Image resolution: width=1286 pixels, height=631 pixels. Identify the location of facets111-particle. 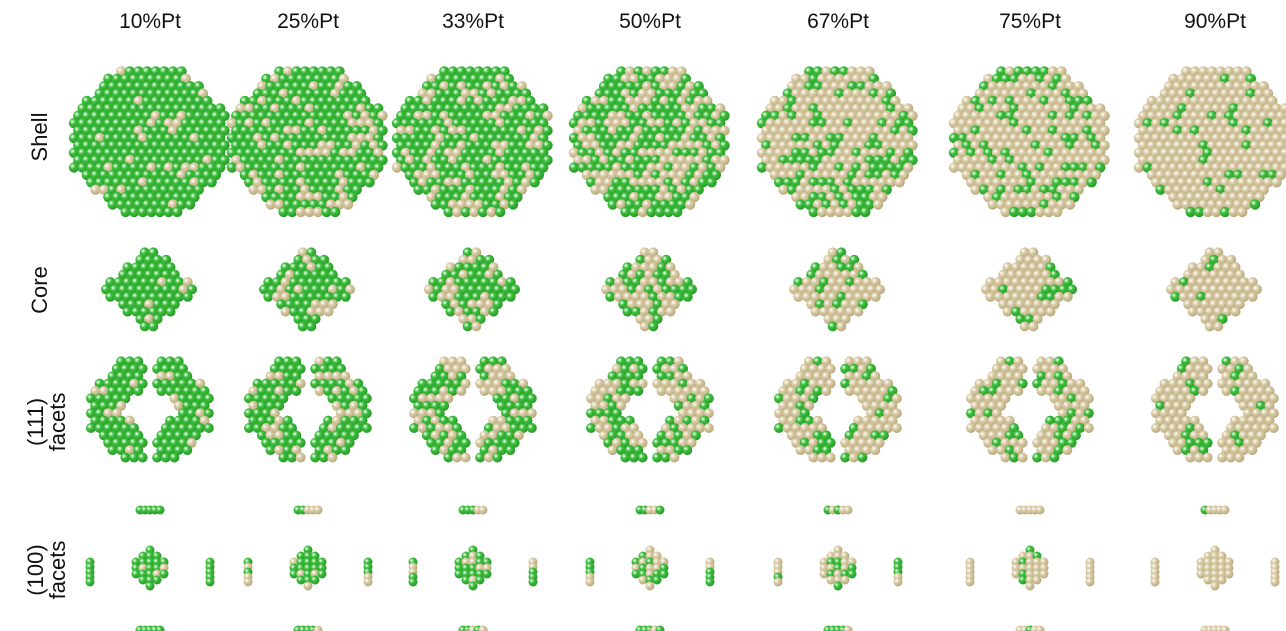
(650, 409).